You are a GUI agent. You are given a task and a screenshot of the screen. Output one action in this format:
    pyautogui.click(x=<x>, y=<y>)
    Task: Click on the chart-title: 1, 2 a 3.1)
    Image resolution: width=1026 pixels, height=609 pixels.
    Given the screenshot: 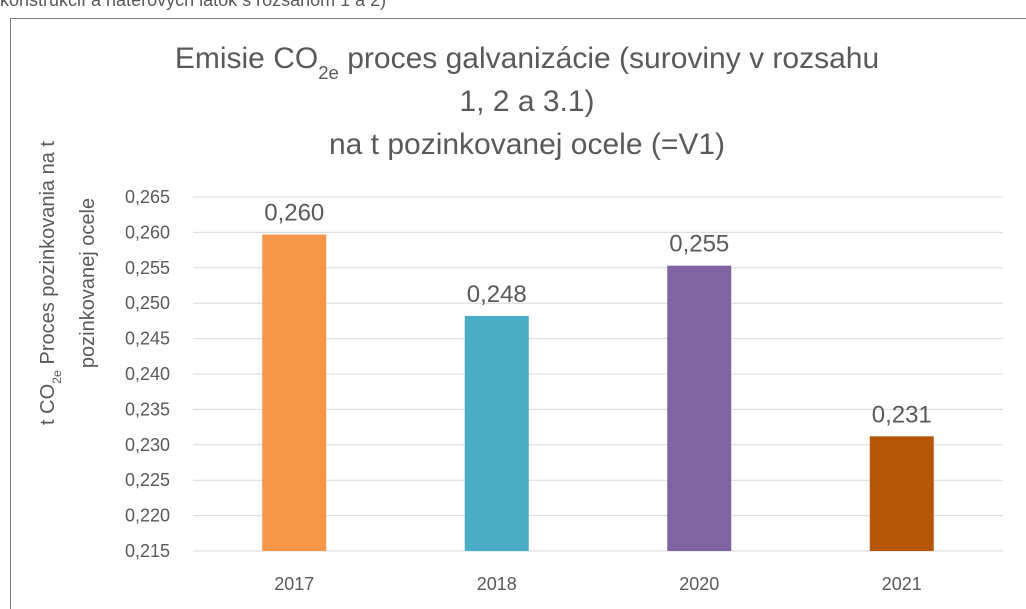 What is the action you would take?
    pyautogui.click(x=526, y=101)
    